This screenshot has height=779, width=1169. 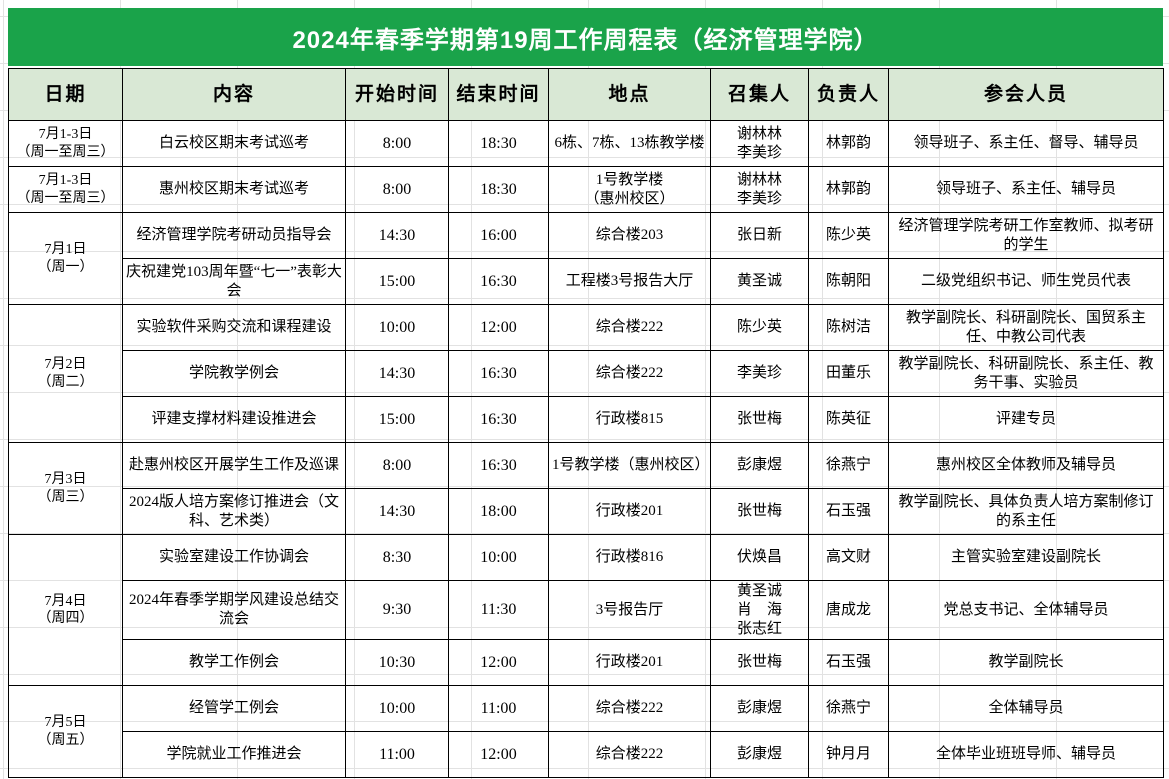 What do you see at coordinates (1026, 419) in the screenshot?
I see `participants-cell: 评建专员` at bounding box center [1026, 419].